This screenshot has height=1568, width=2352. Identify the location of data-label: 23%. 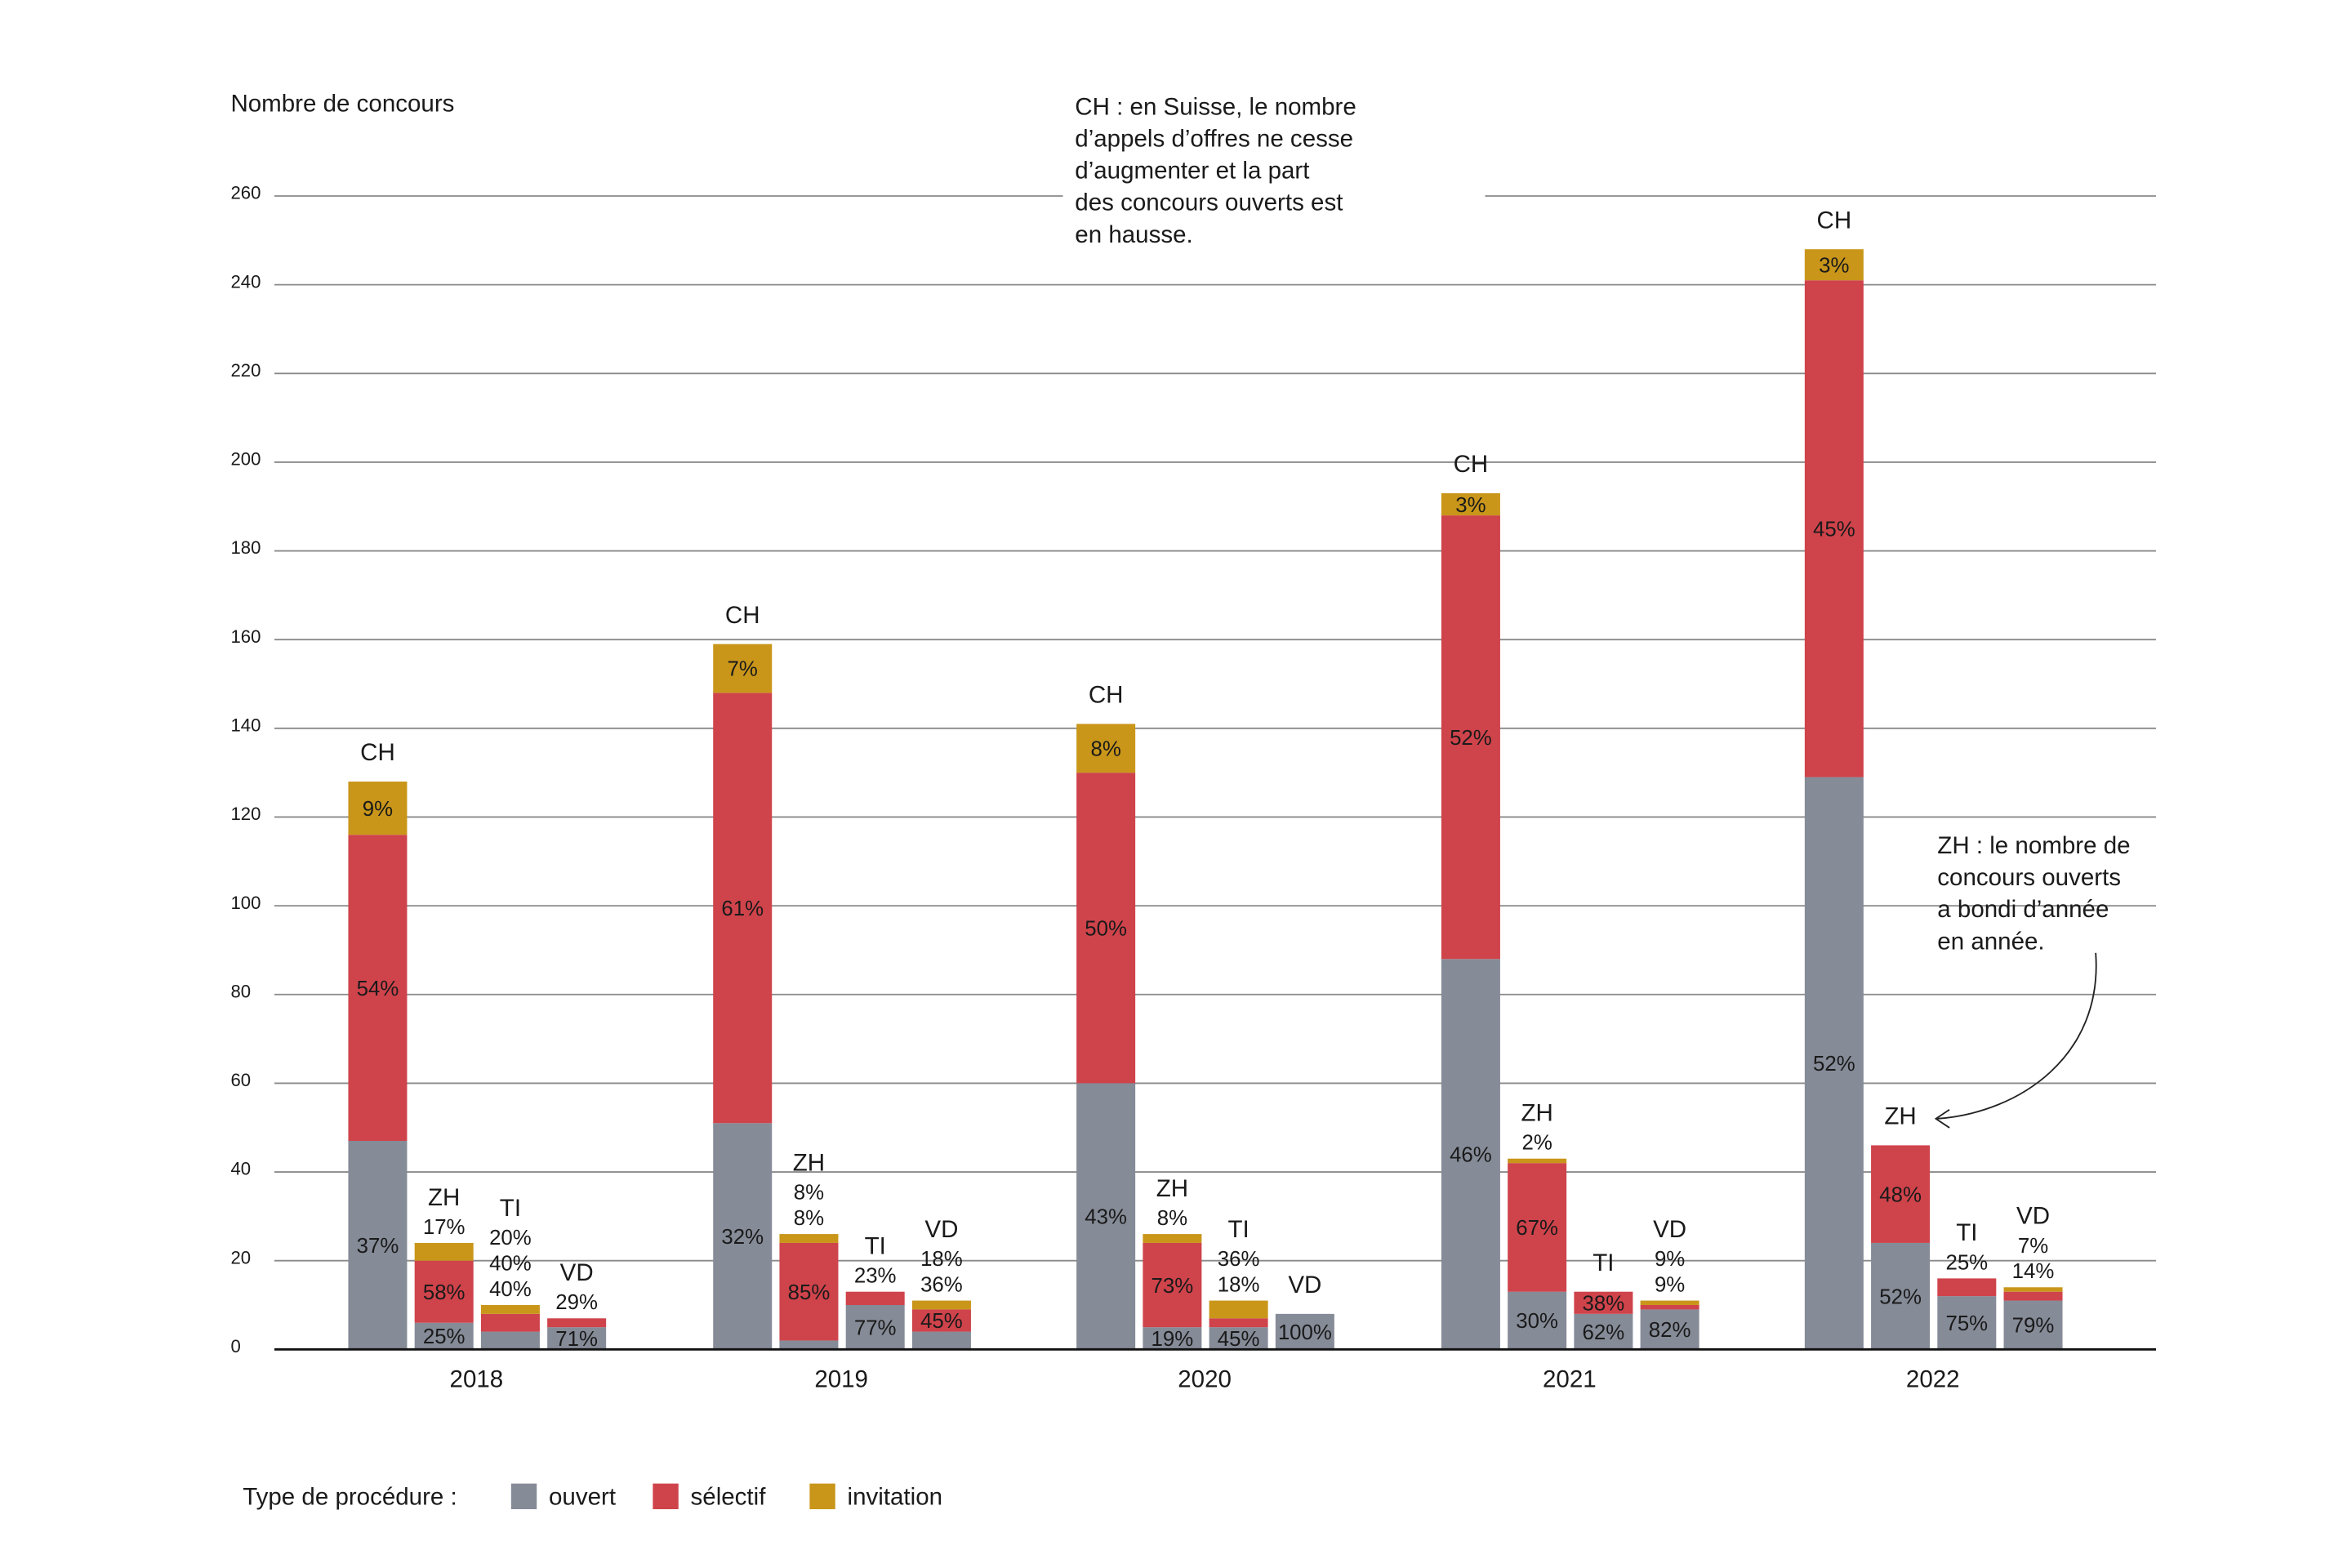
(875, 1276).